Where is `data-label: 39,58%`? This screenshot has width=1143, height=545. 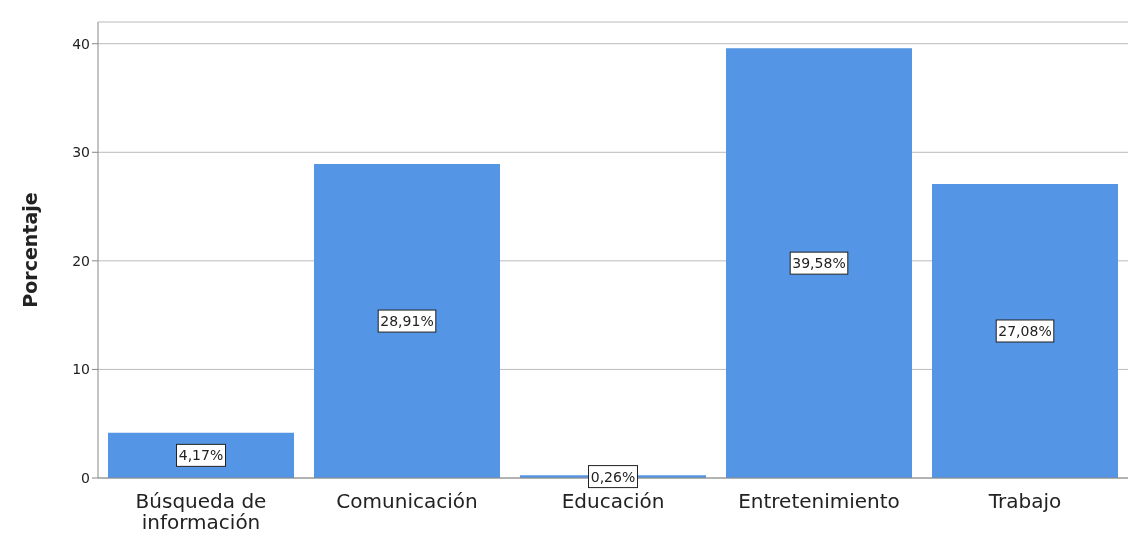
data-label: 39,58% is located at coordinates (819, 263).